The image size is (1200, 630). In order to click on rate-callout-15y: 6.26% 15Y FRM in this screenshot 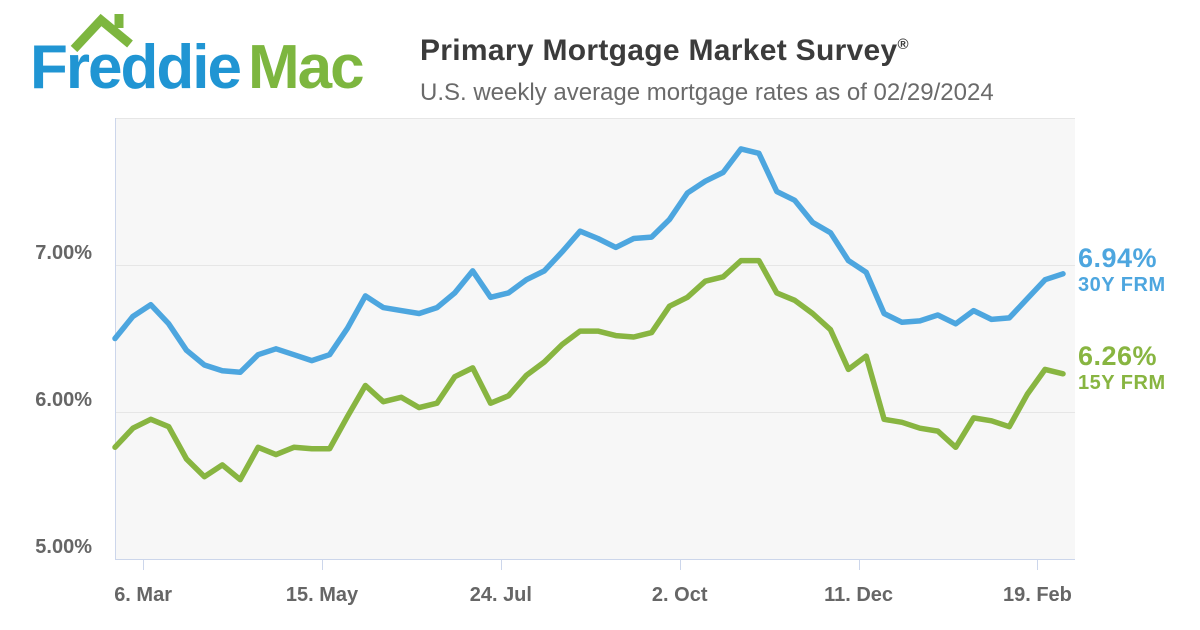, I will do `click(1122, 368)`.